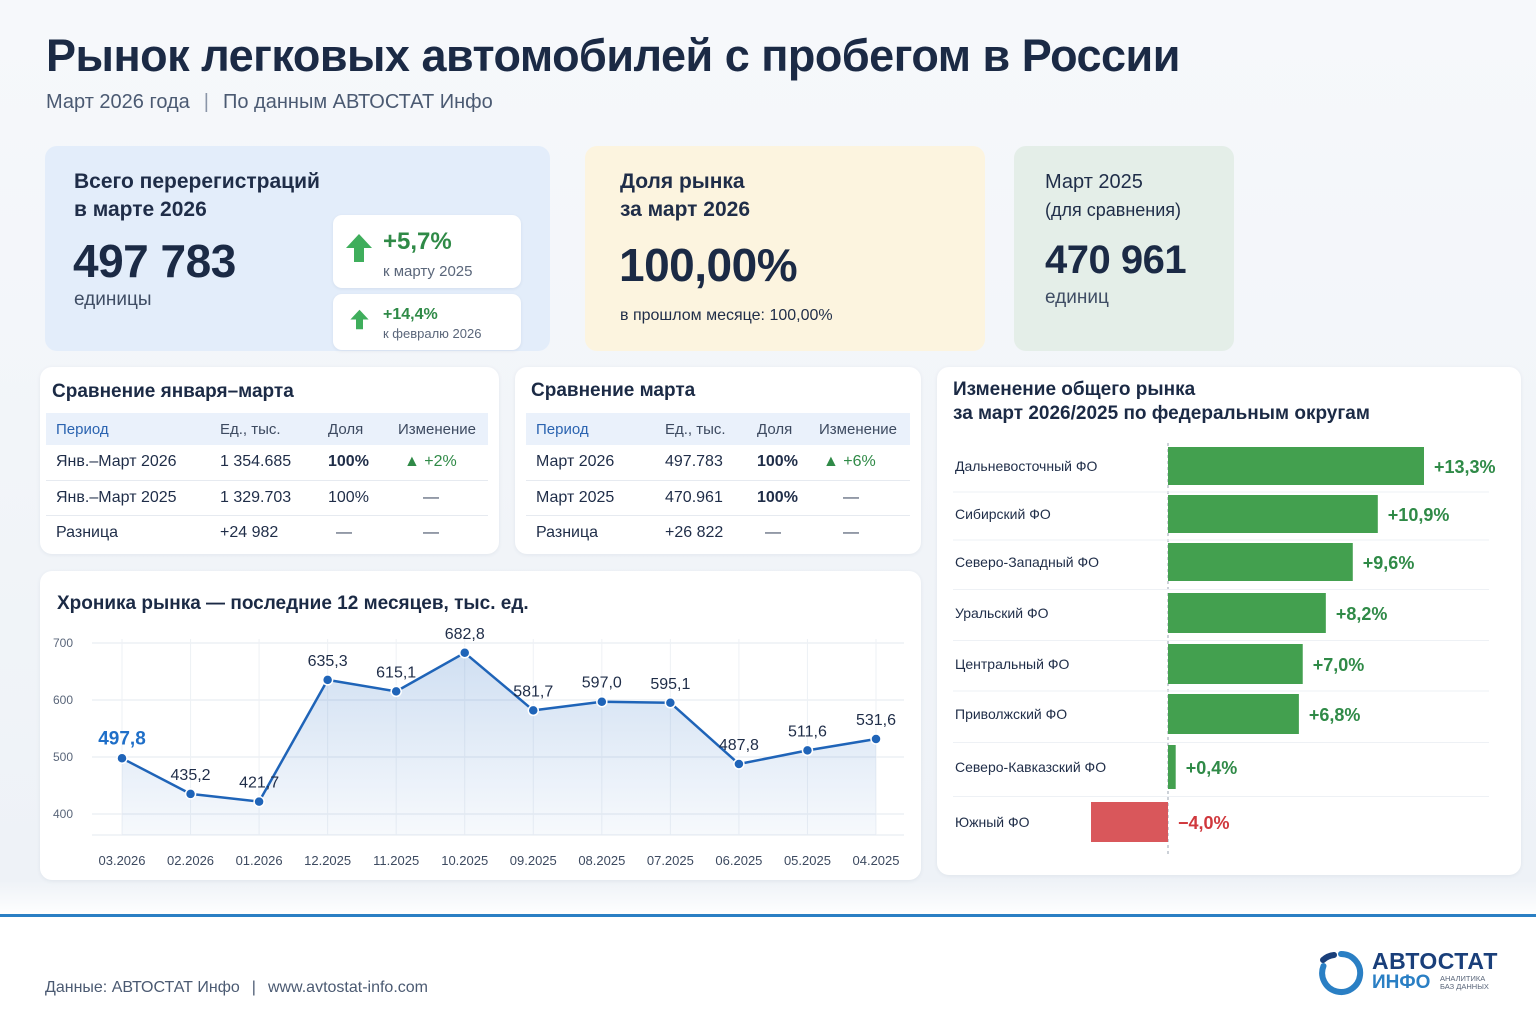 The width and height of the screenshot is (1536, 1024). What do you see at coordinates (464, 860) in the screenshot?
I see `x-tick-label: 10.2025` at bounding box center [464, 860].